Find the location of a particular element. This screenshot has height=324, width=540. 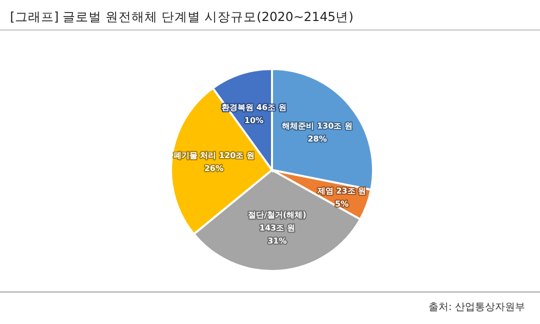

chart-title: [그래프] 글로벌 원전해체 단계별 시장규모(2020~2145년) is located at coordinates (182, 16).